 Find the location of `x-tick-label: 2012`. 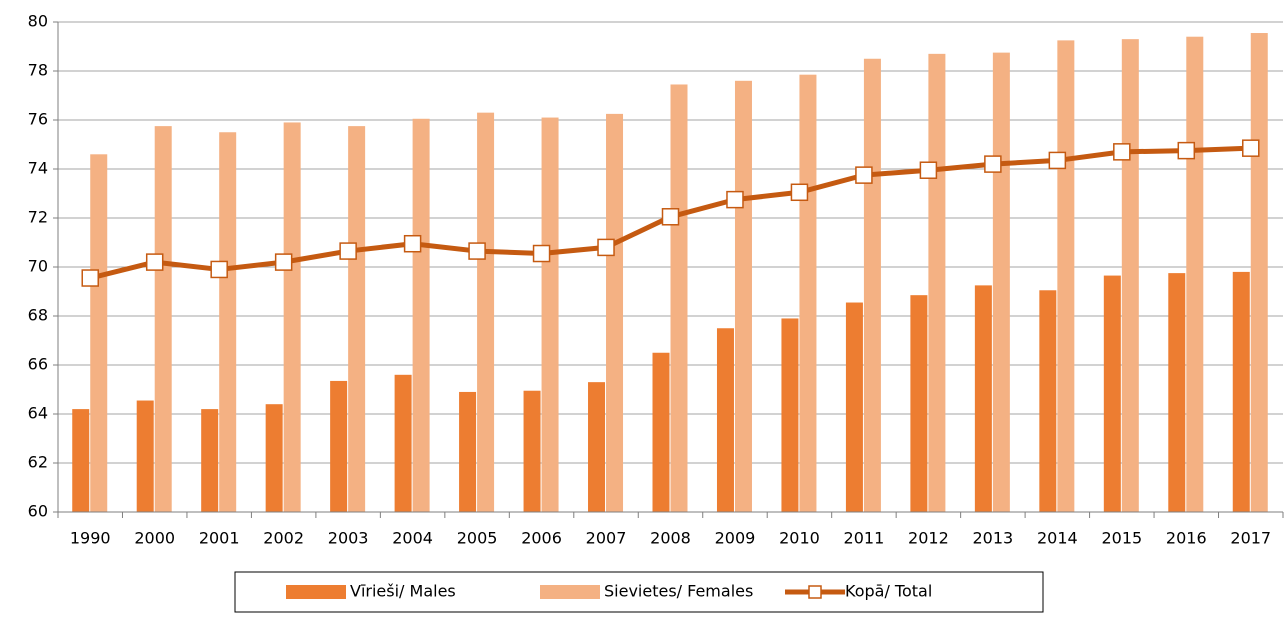

x-tick-label: 2012 is located at coordinates (928, 538).